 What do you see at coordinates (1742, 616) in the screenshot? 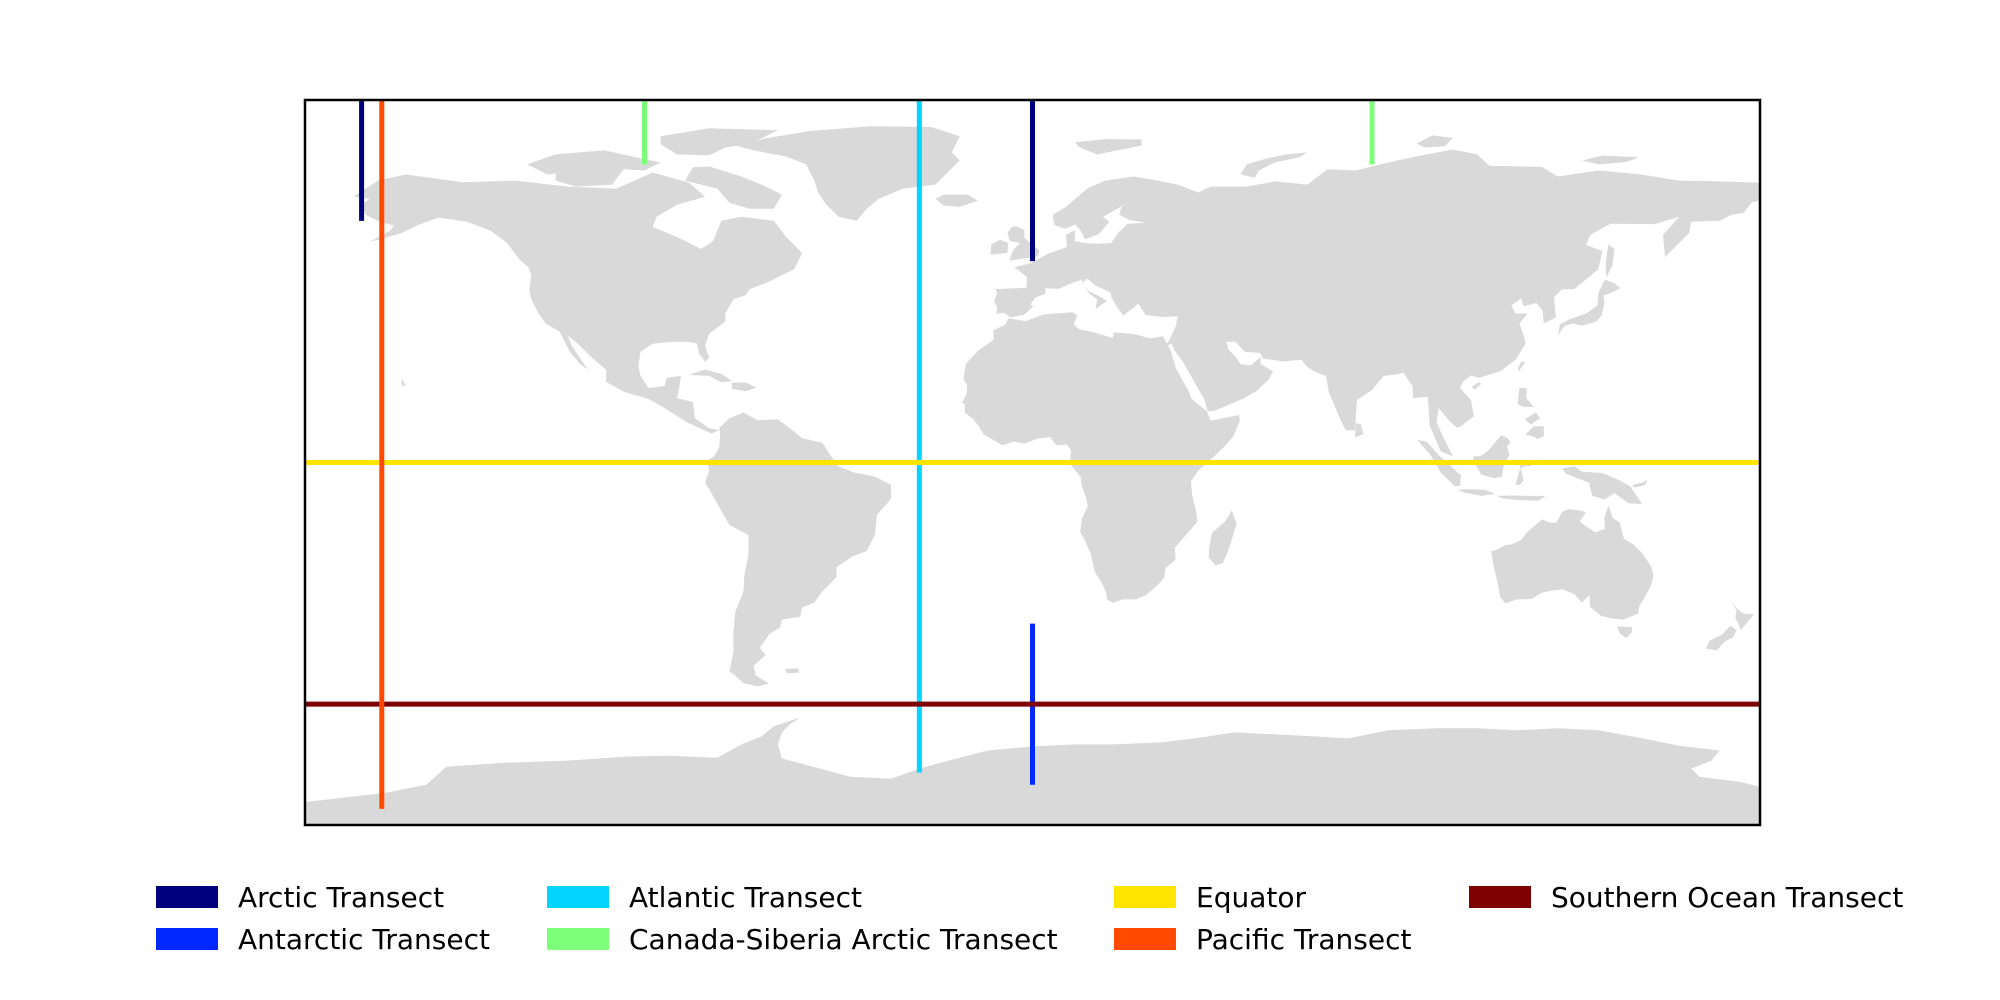
I see `new-zealand-north-landmass` at bounding box center [1742, 616].